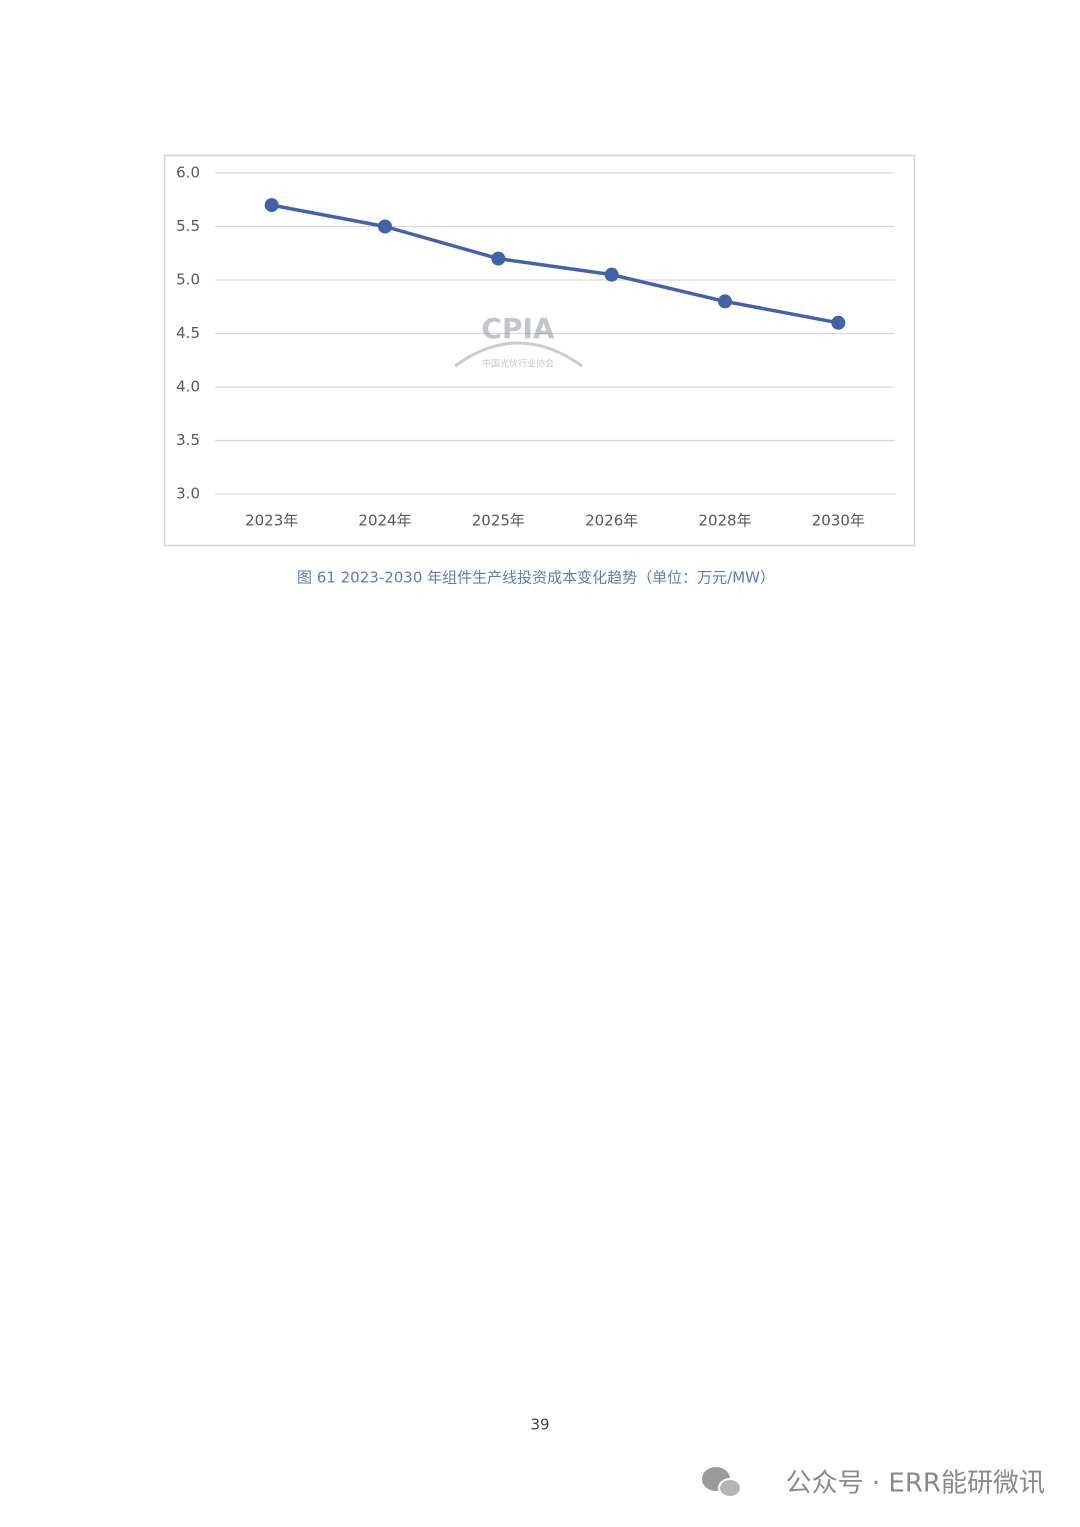 This screenshot has height=1527, width=1080. Describe the element at coordinates (555, 264) in the screenshot. I see `data-line` at that location.